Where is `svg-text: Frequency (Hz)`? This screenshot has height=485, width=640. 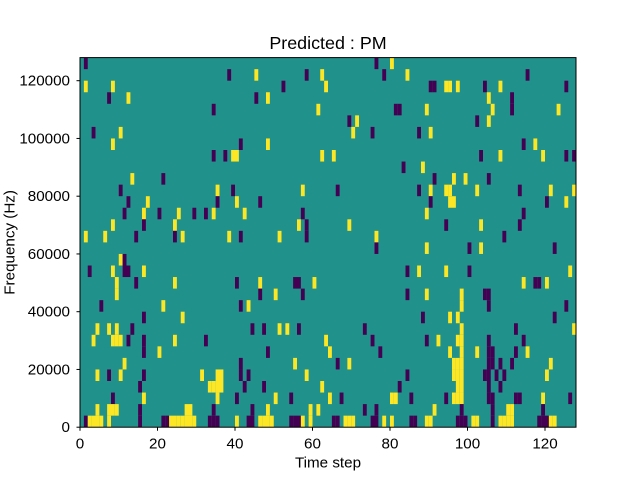
svg-text: Frequency (Hz) is located at coordinates (9, 242).